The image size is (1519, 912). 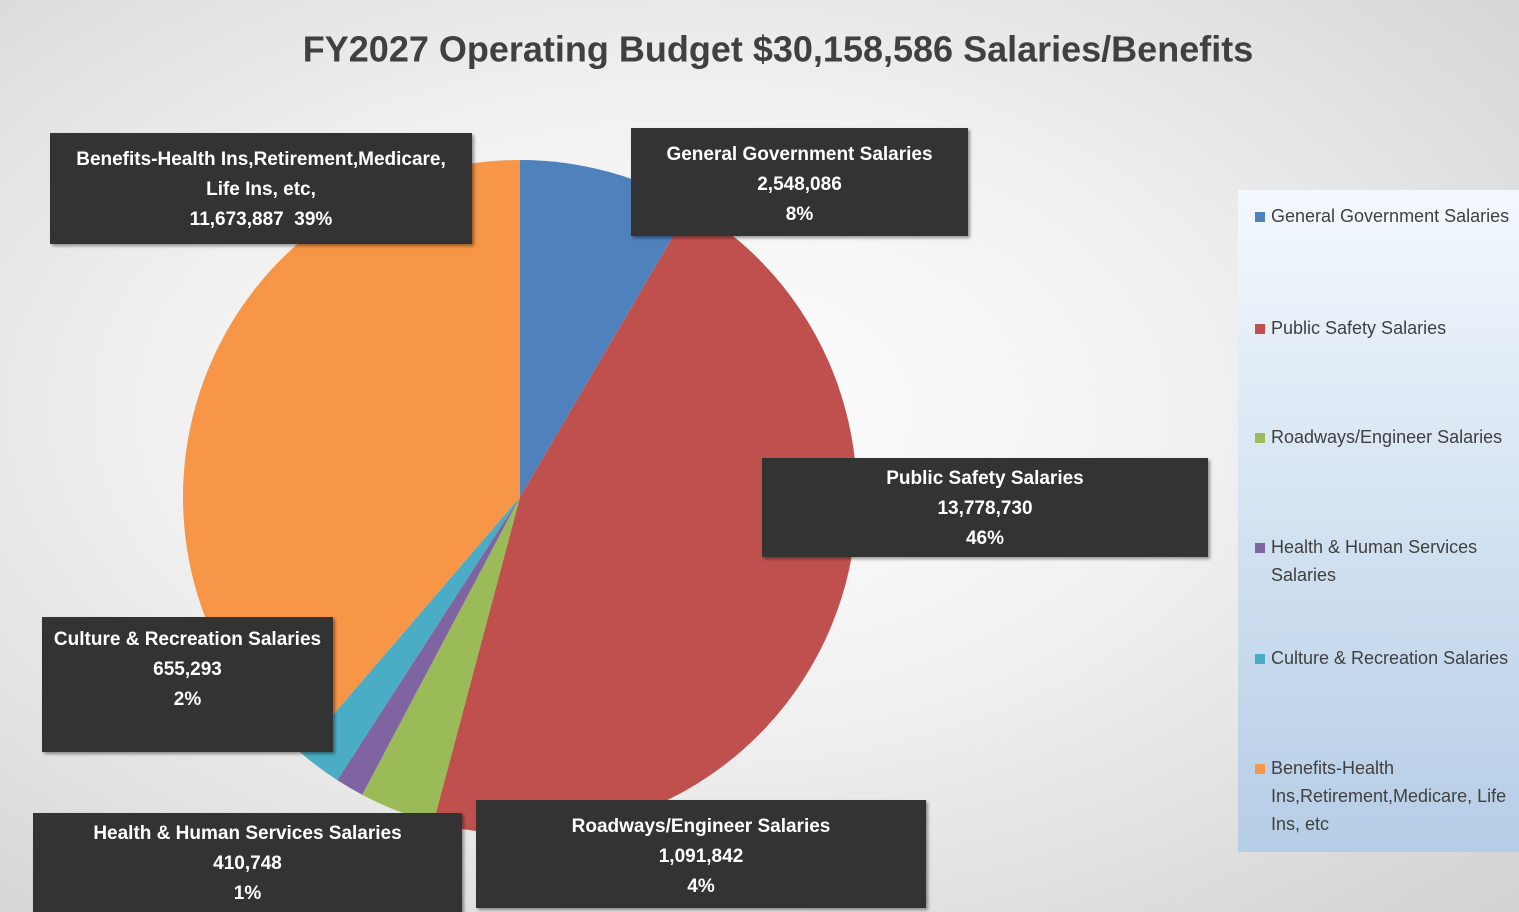 What do you see at coordinates (701, 886) in the screenshot?
I see `data-label-percent: 4%` at bounding box center [701, 886].